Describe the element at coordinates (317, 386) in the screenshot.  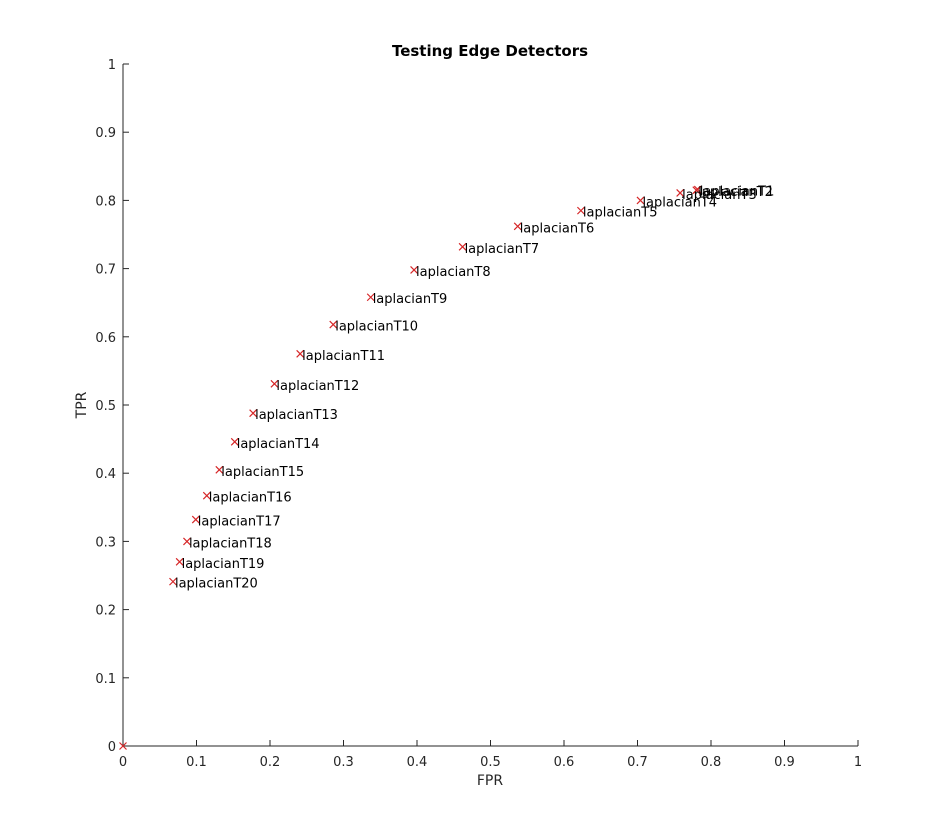
I see `point-label: laplacianT12` at that location.